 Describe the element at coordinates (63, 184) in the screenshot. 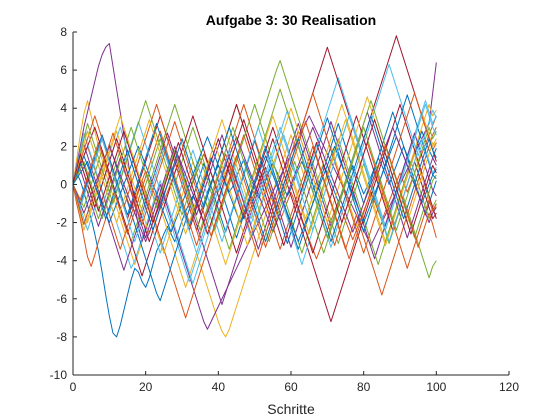

I see `y-tick-label: 0` at that location.